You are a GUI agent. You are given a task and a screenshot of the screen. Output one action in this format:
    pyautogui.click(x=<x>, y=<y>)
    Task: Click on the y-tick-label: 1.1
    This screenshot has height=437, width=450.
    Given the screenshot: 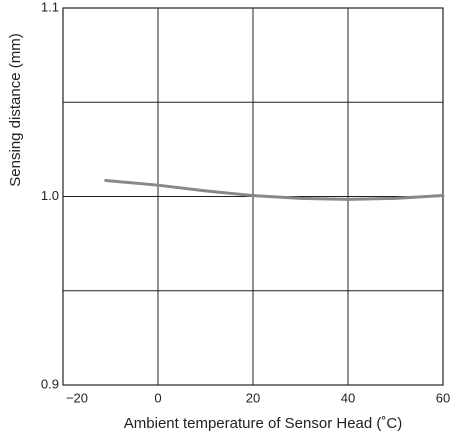 What is the action you would take?
    pyautogui.click(x=50, y=7)
    